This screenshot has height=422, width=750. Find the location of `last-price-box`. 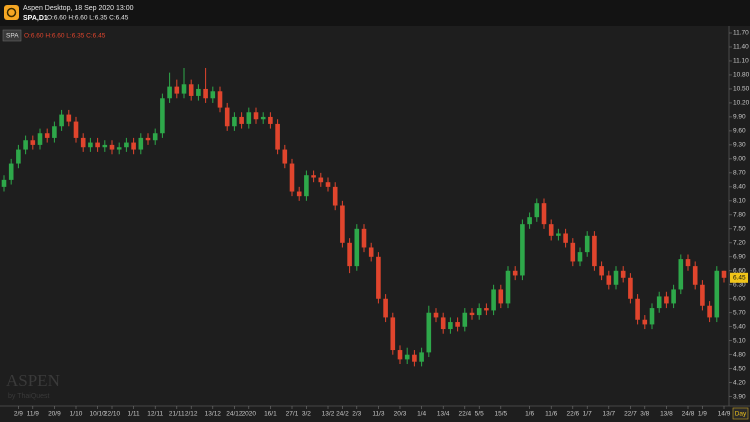

last-price-box is located at coordinates (739, 277).